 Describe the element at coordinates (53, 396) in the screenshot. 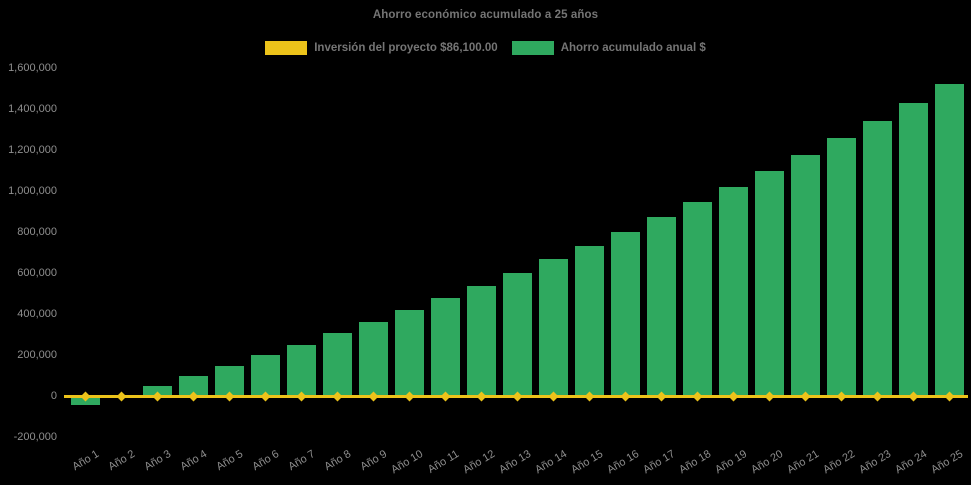

I see `y-axis-tick-label: 0` at that location.